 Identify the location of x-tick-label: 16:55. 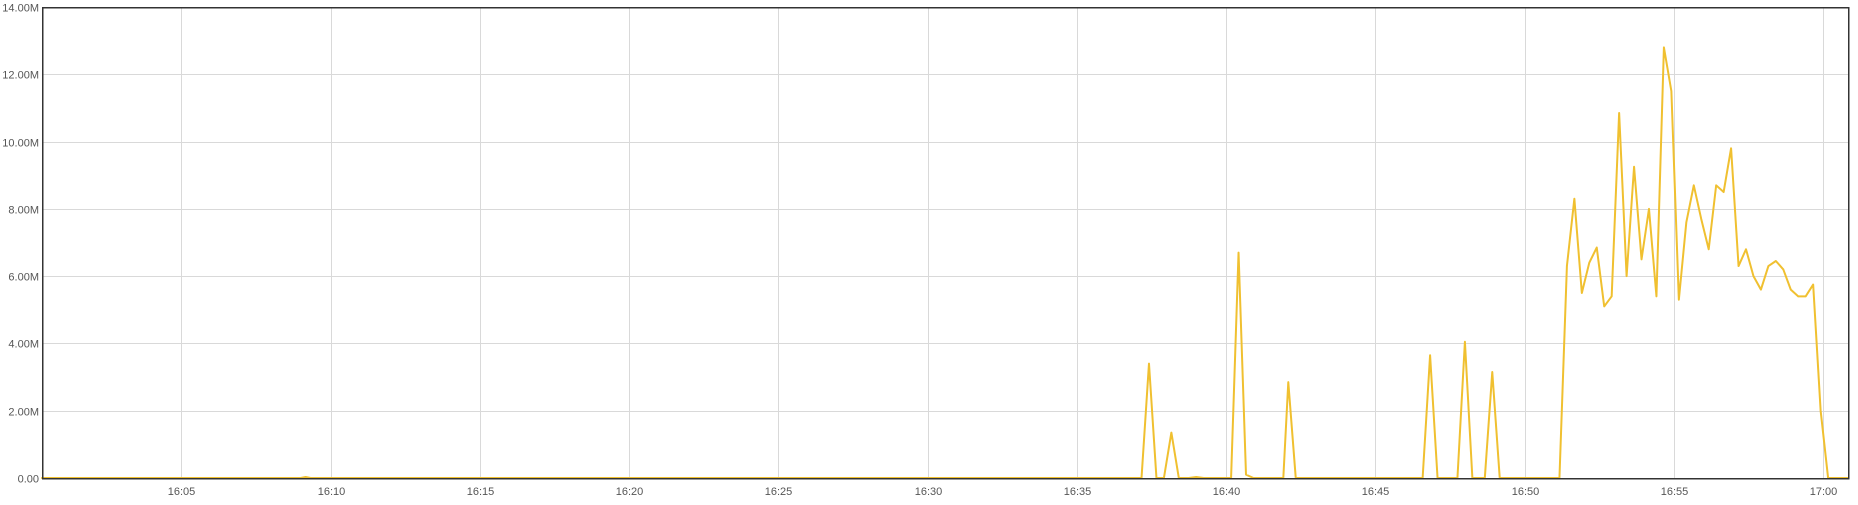
(1675, 492).